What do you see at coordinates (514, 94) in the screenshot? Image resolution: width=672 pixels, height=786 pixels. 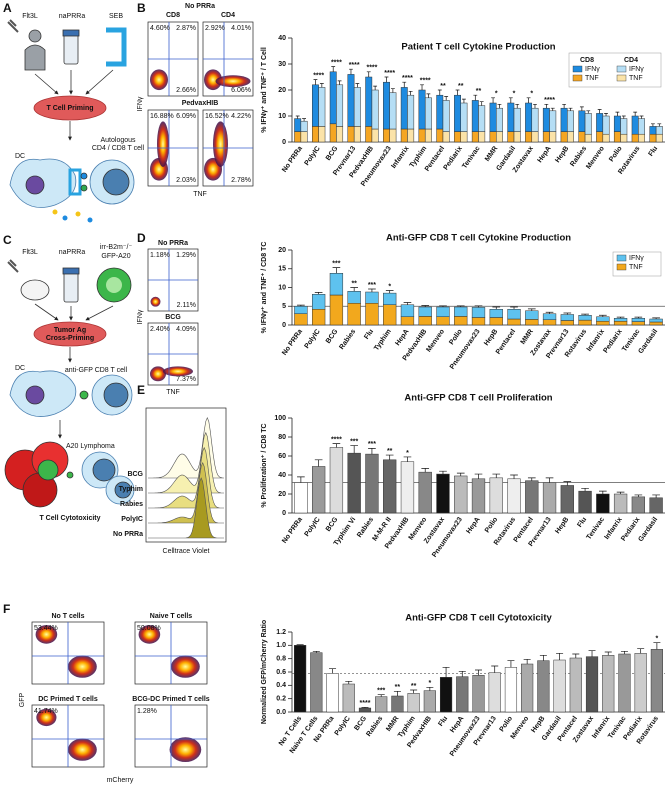 I see `significance: *` at bounding box center [514, 94].